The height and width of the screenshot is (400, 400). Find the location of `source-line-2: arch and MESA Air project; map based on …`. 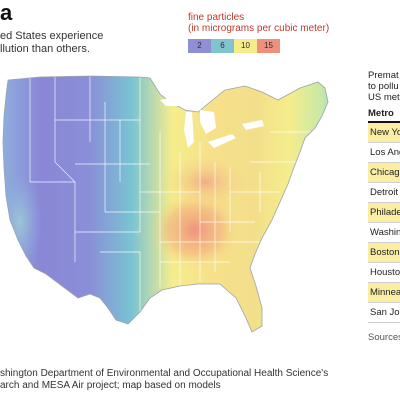

source-line-2: arch and MESA Air project; map based on … is located at coordinates (110, 385).